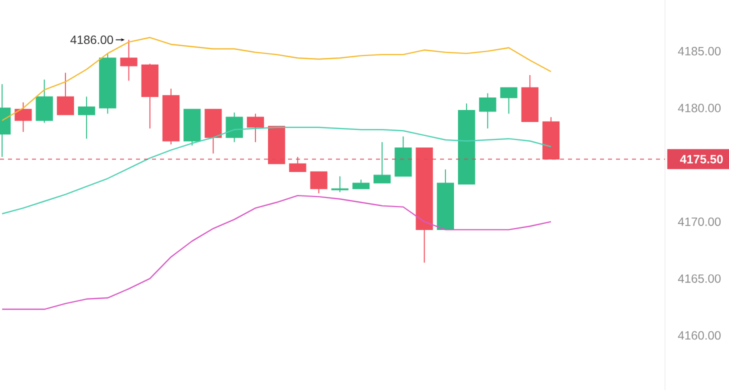  Describe the element at coordinates (701, 159) in the screenshot. I see `ref-line-label: 4175.50` at that location.